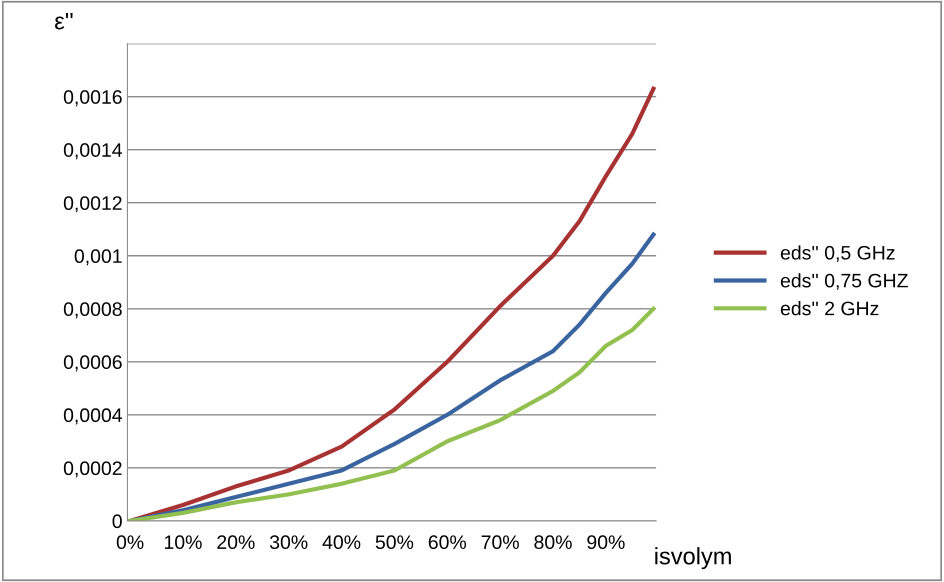  I want to click on x-tick-label: 20%, so click(236, 542).